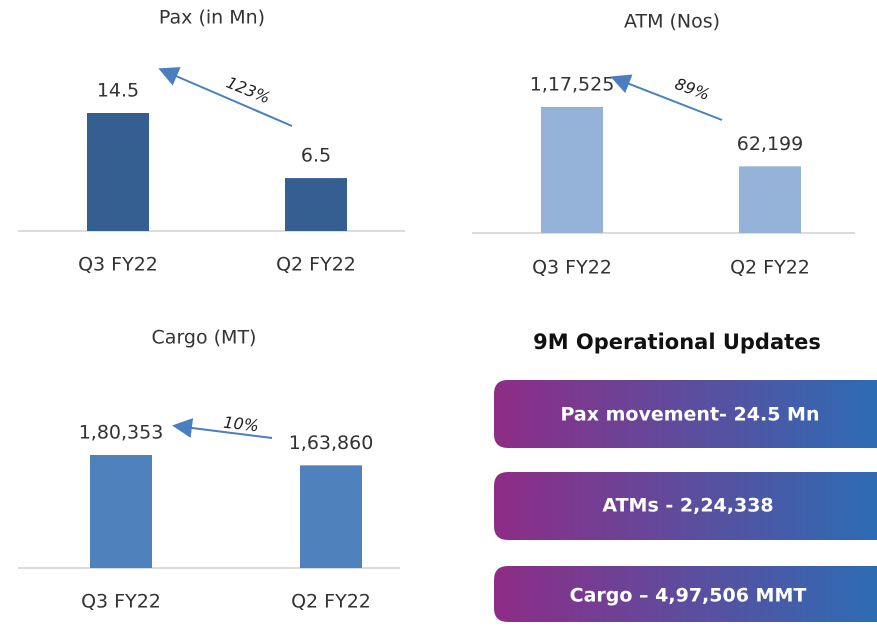  I want to click on update-text: Cargo – 4,97,506 MMT, so click(688, 596).